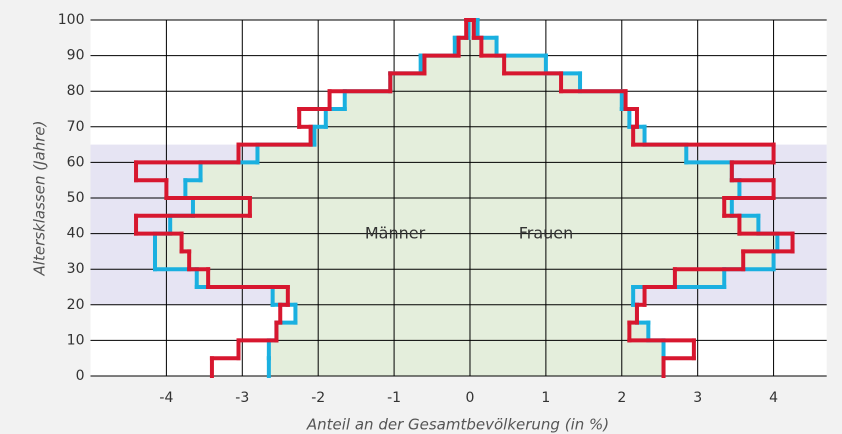 The image size is (842, 434). I want to click on x-tick-label: -1, so click(394, 398).